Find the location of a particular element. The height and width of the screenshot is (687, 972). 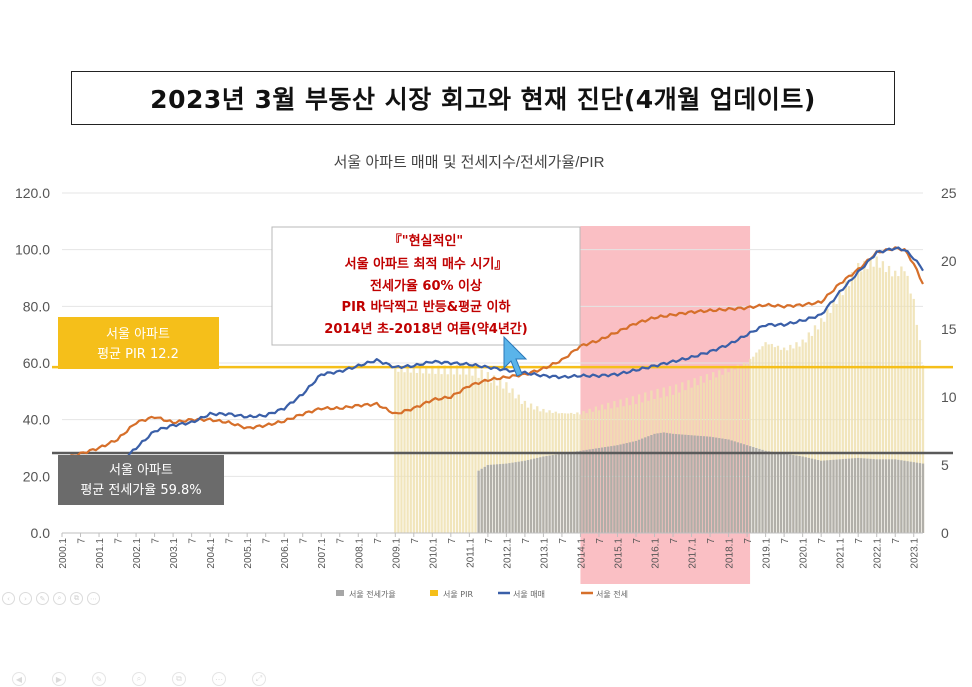

callout-line-3: 전세가율 60% 이상 is located at coordinates (426, 286).